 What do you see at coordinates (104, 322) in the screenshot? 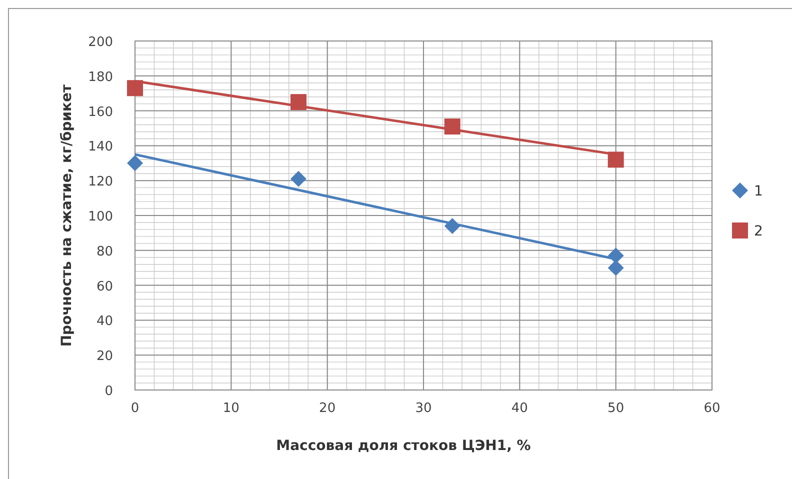
I see `y-tick-label: 40` at bounding box center [104, 322].